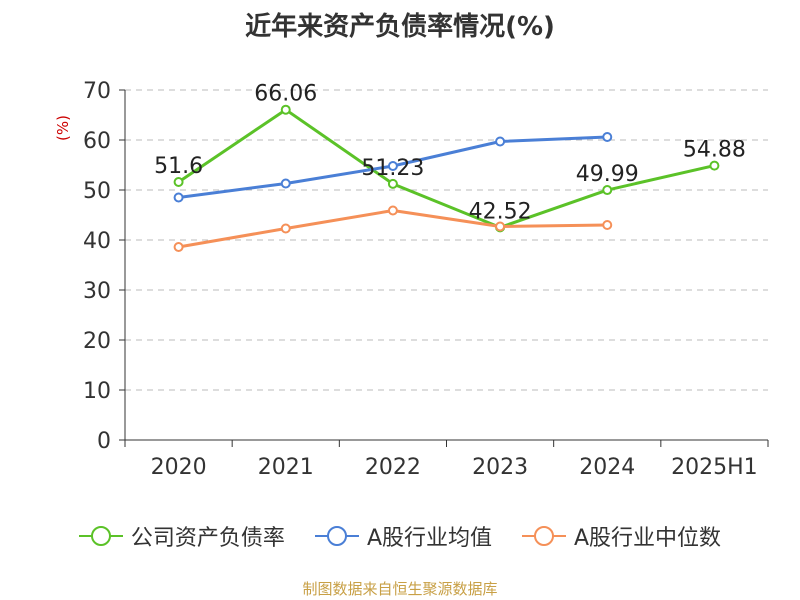 This screenshot has width=800, height=600. What do you see at coordinates (393, 467) in the screenshot?
I see `x-tick-label-2022: 2022` at bounding box center [393, 467].